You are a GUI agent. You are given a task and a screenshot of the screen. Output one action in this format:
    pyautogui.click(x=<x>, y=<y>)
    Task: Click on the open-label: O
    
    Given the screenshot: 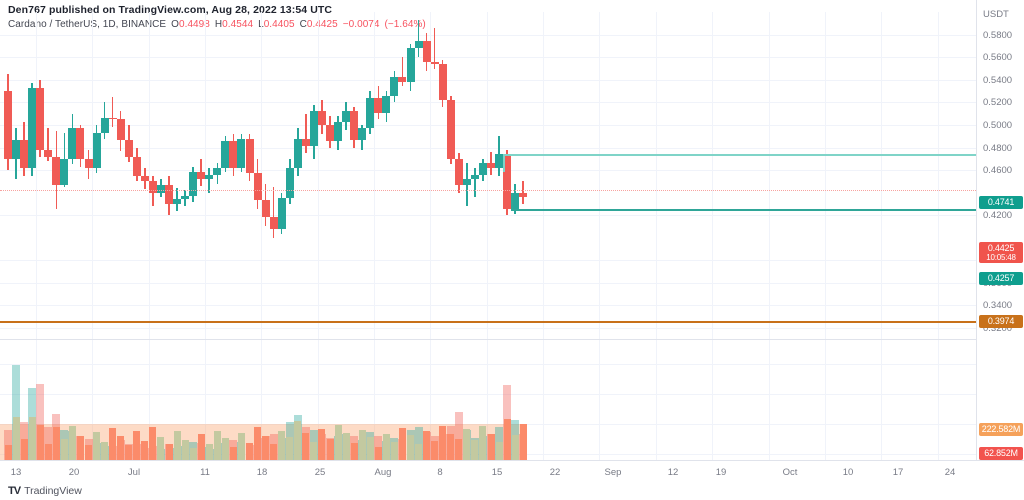 What is the action you would take?
    pyautogui.click(x=175, y=24)
    